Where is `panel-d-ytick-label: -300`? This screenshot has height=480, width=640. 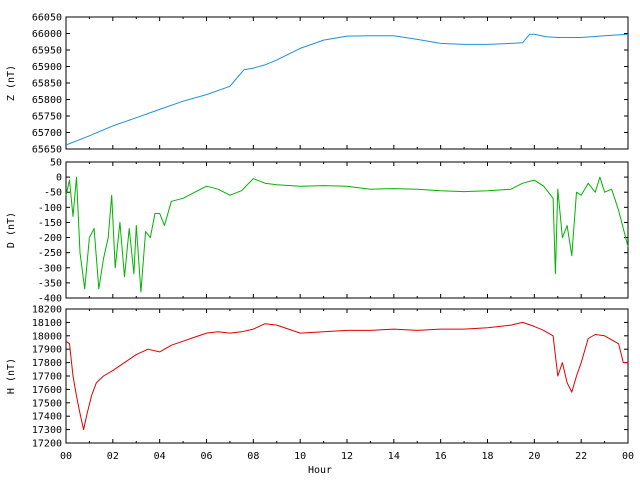 panel-d-ytick-label: -300 is located at coordinates (50, 268).